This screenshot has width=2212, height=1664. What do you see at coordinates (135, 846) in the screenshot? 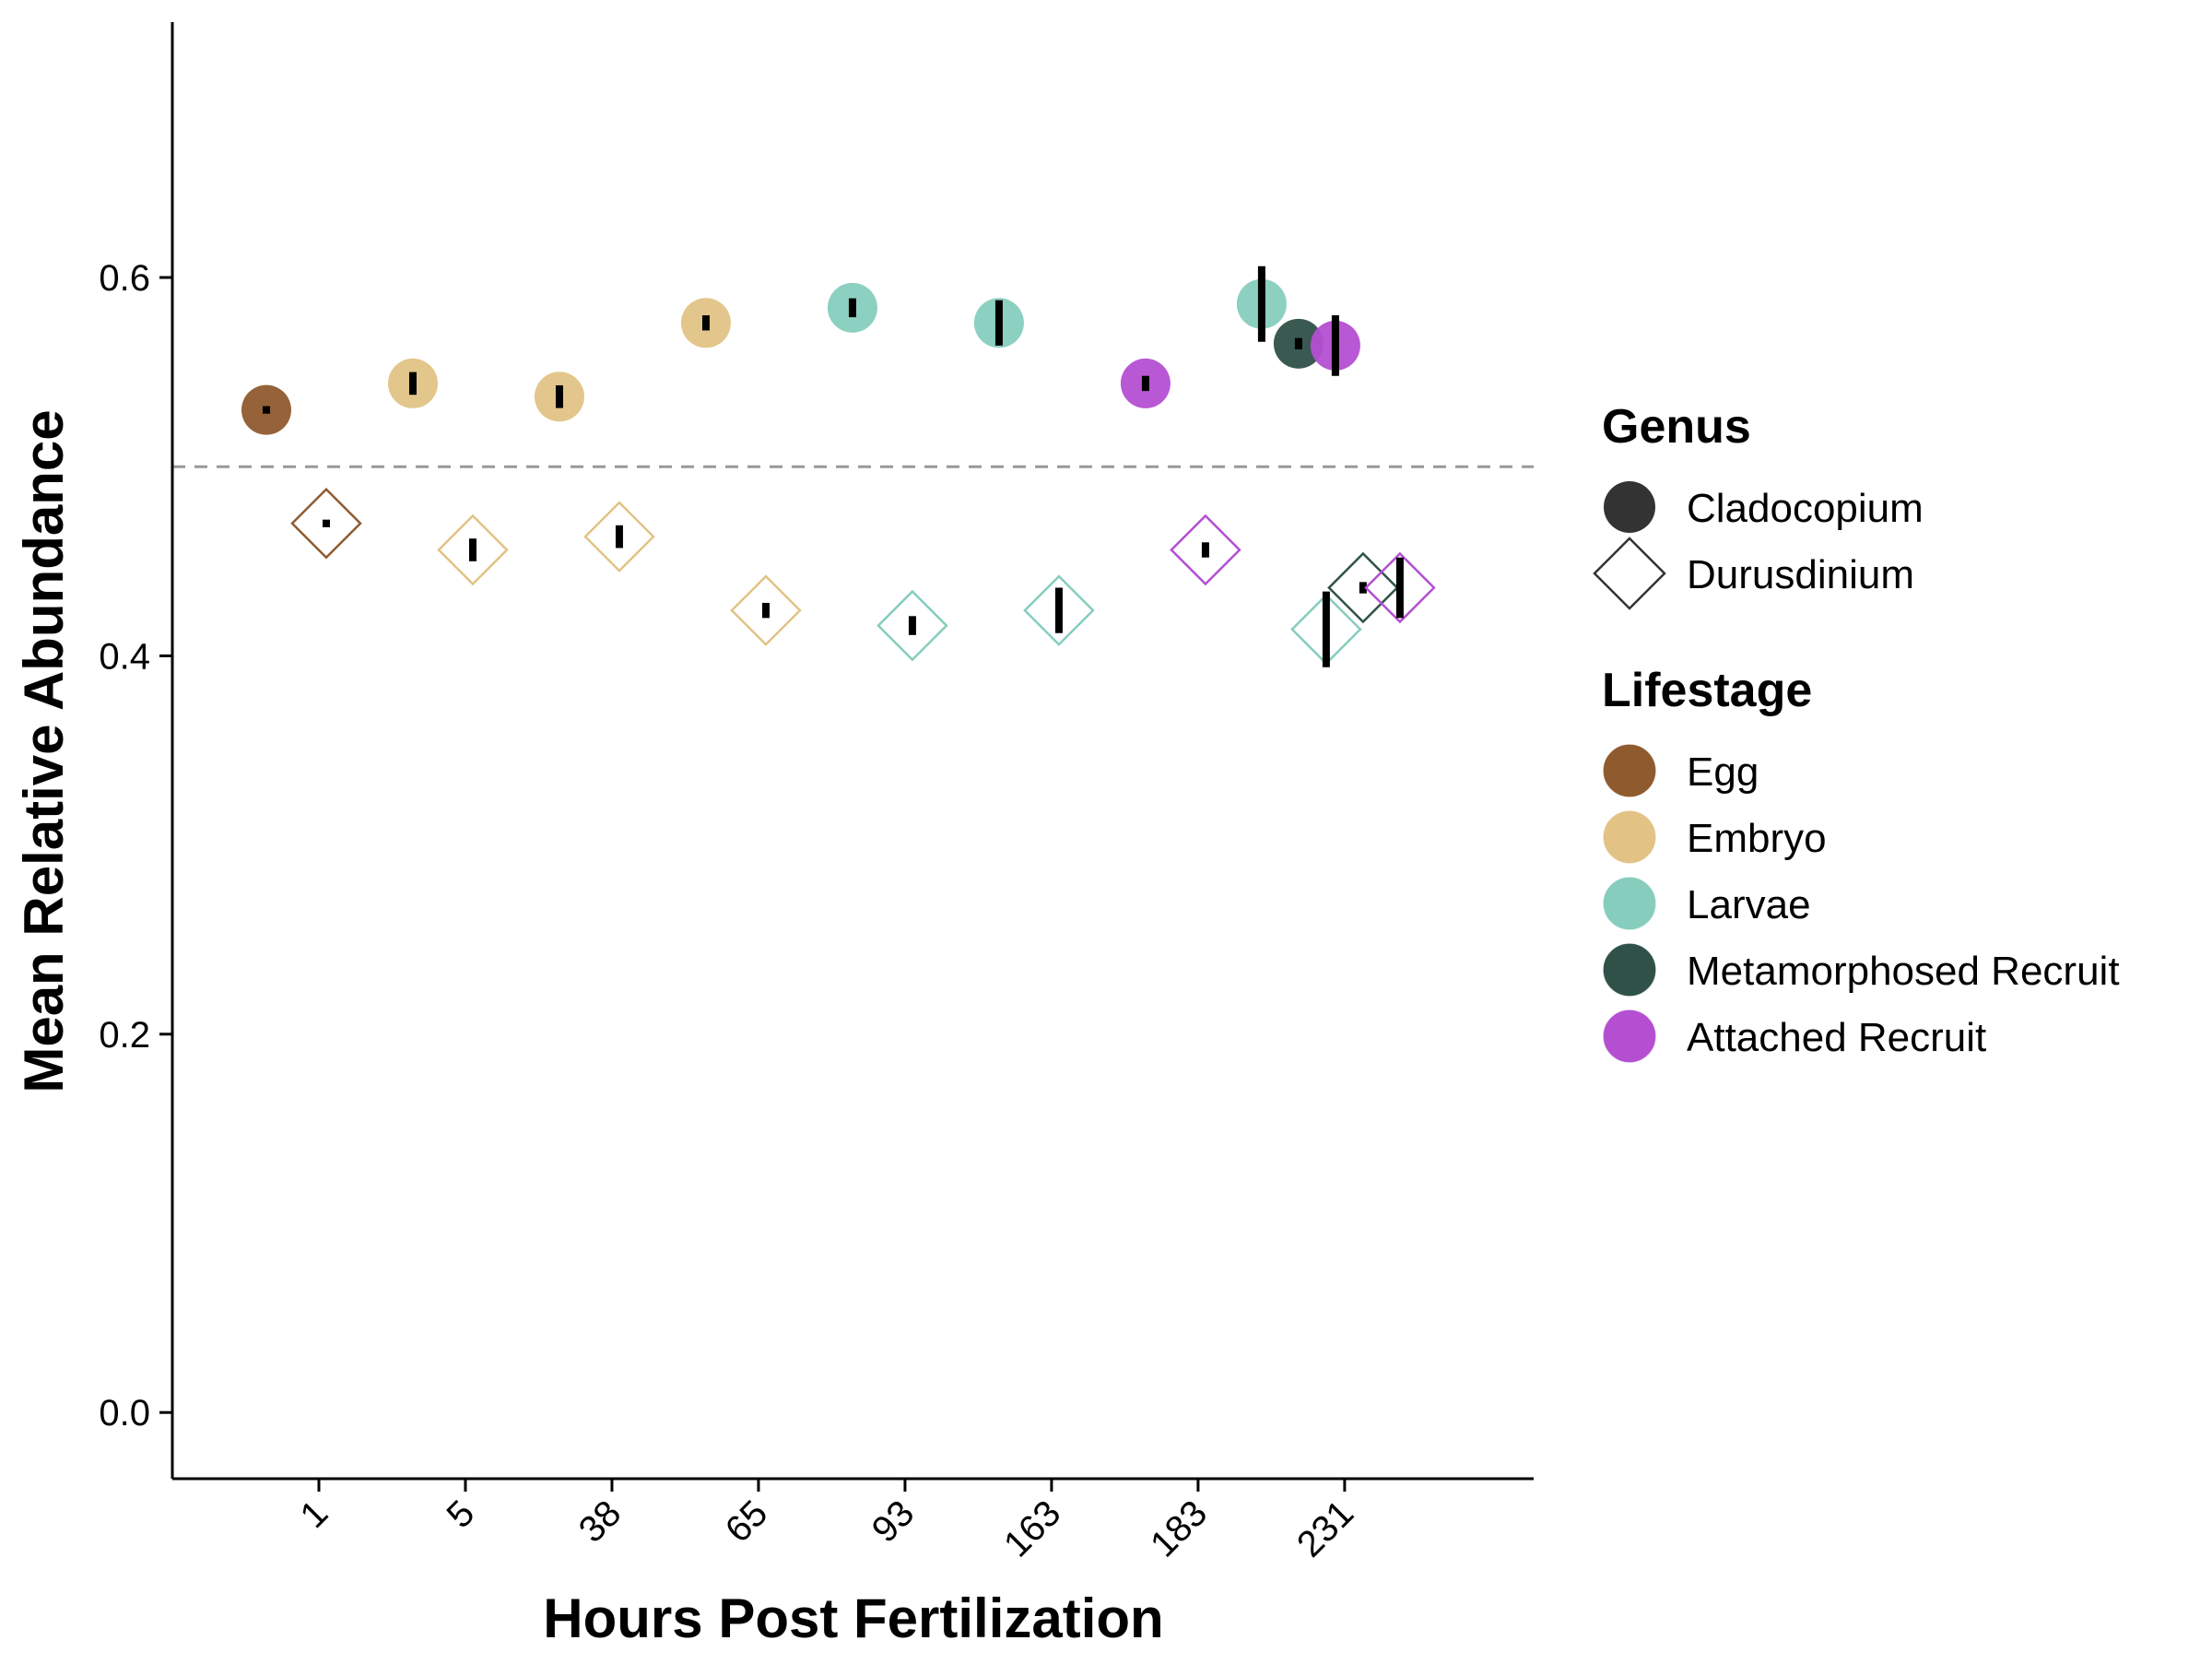
I see `y-ticks: 0.0 0.2 0.4 0.6` at bounding box center [135, 846].